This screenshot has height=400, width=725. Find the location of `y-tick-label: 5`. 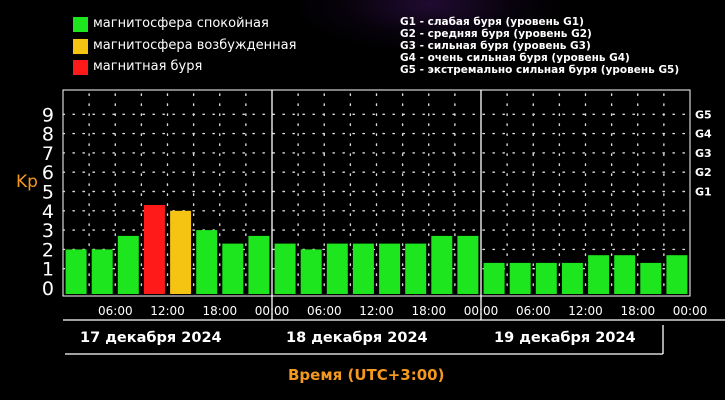

y-tick-label: 5 is located at coordinates (48, 193).